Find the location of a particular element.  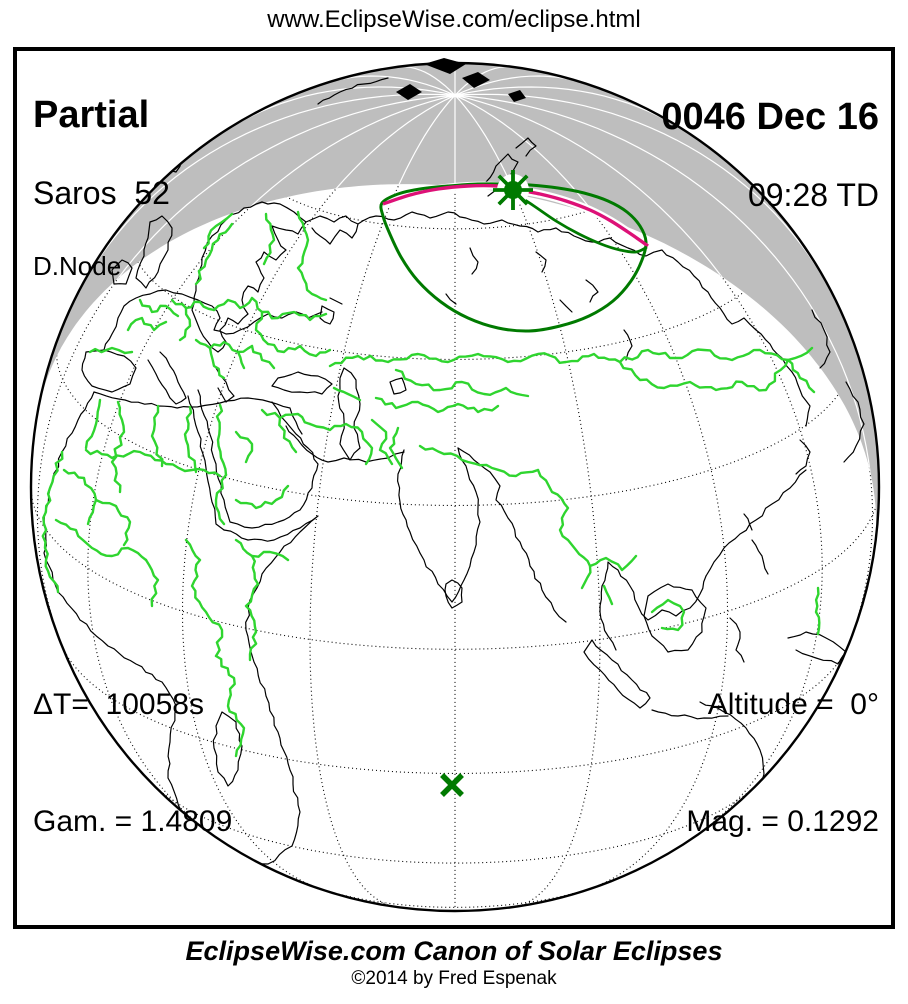

eclipse-outer-limit is located at coordinates (513, 257).